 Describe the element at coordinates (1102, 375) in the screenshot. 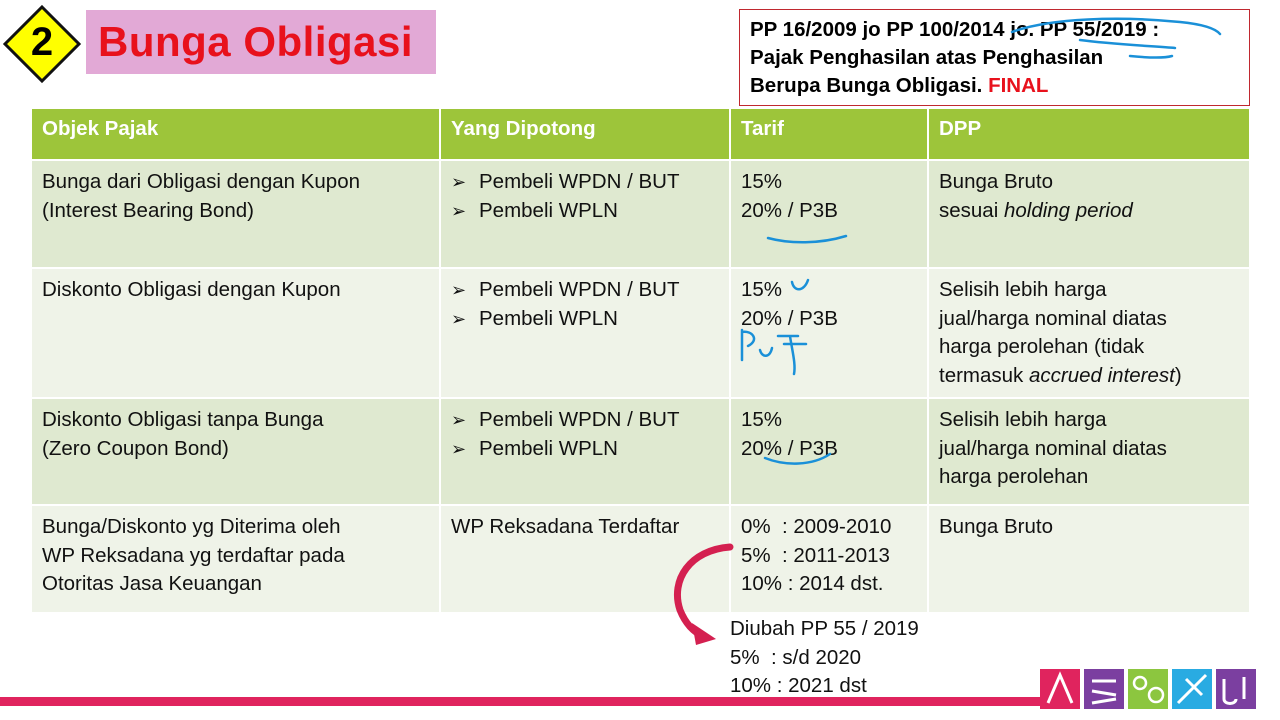

I see `dpp-italic-text: accrued interest` at that location.